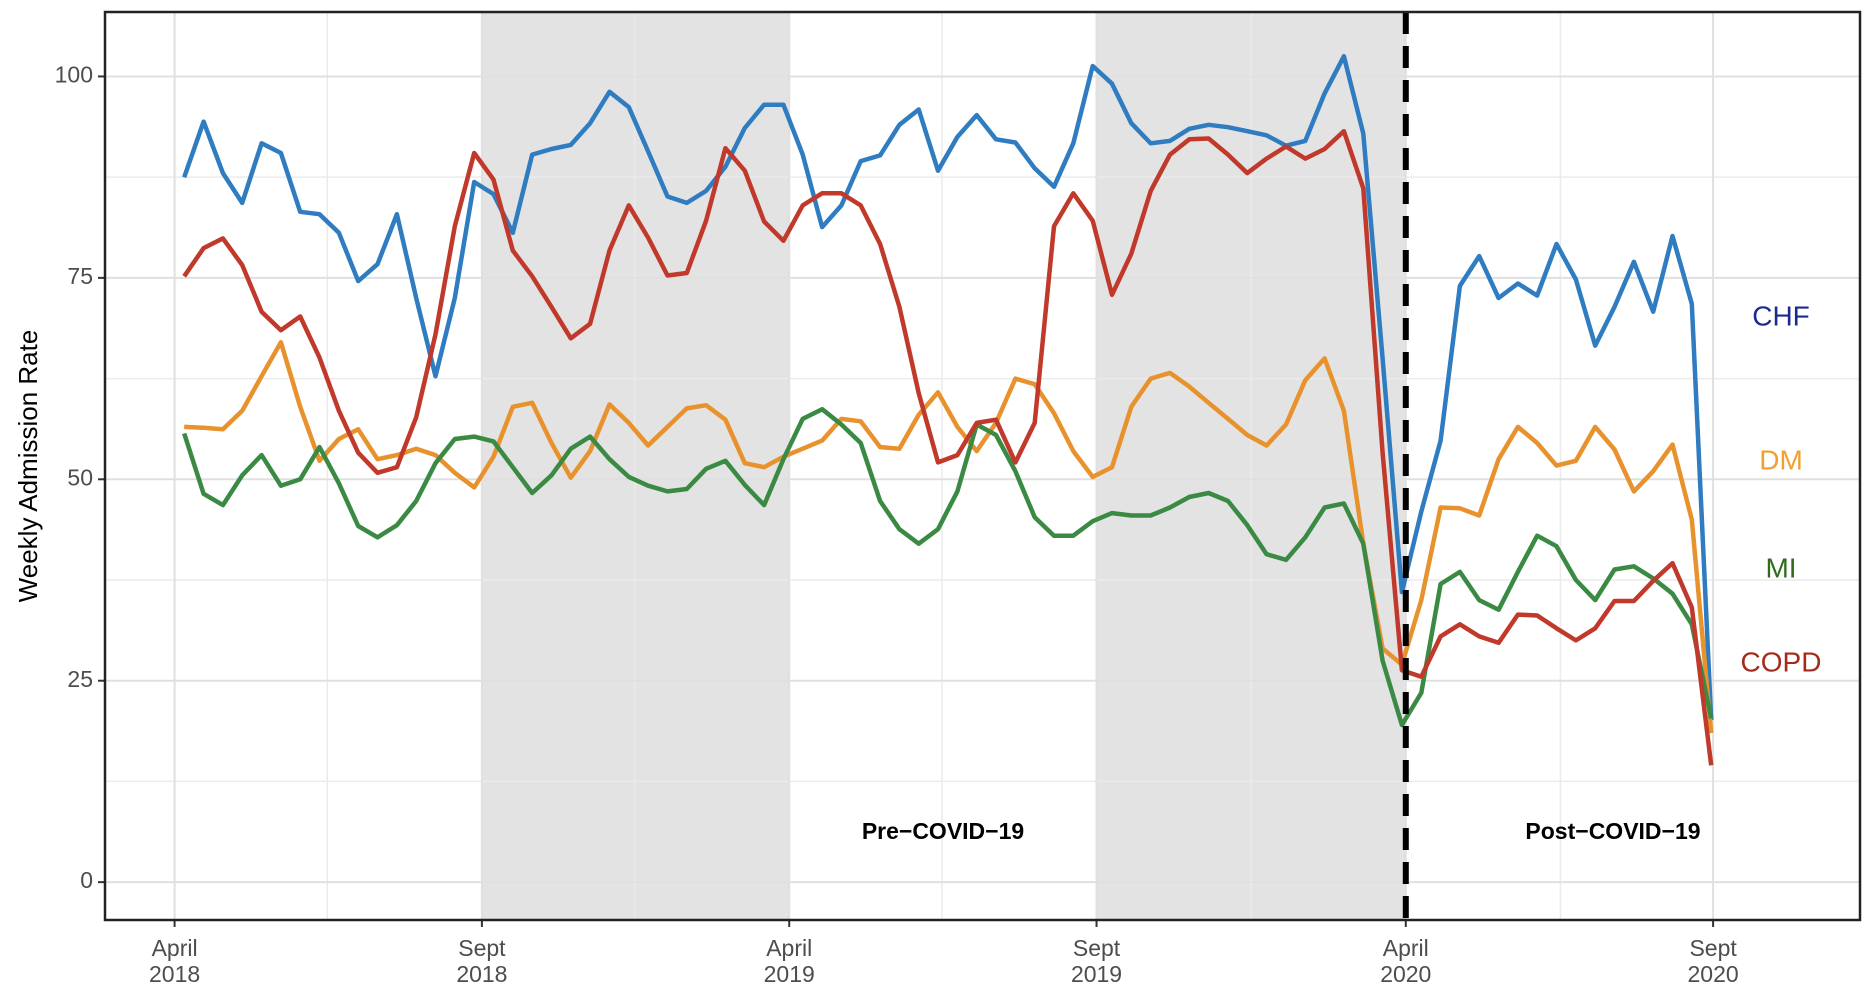 This screenshot has width=1866, height=1003. What do you see at coordinates (1405, 961) in the screenshot?
I see `x-tick-label: April 2020` at bounding box center [1405, 961].